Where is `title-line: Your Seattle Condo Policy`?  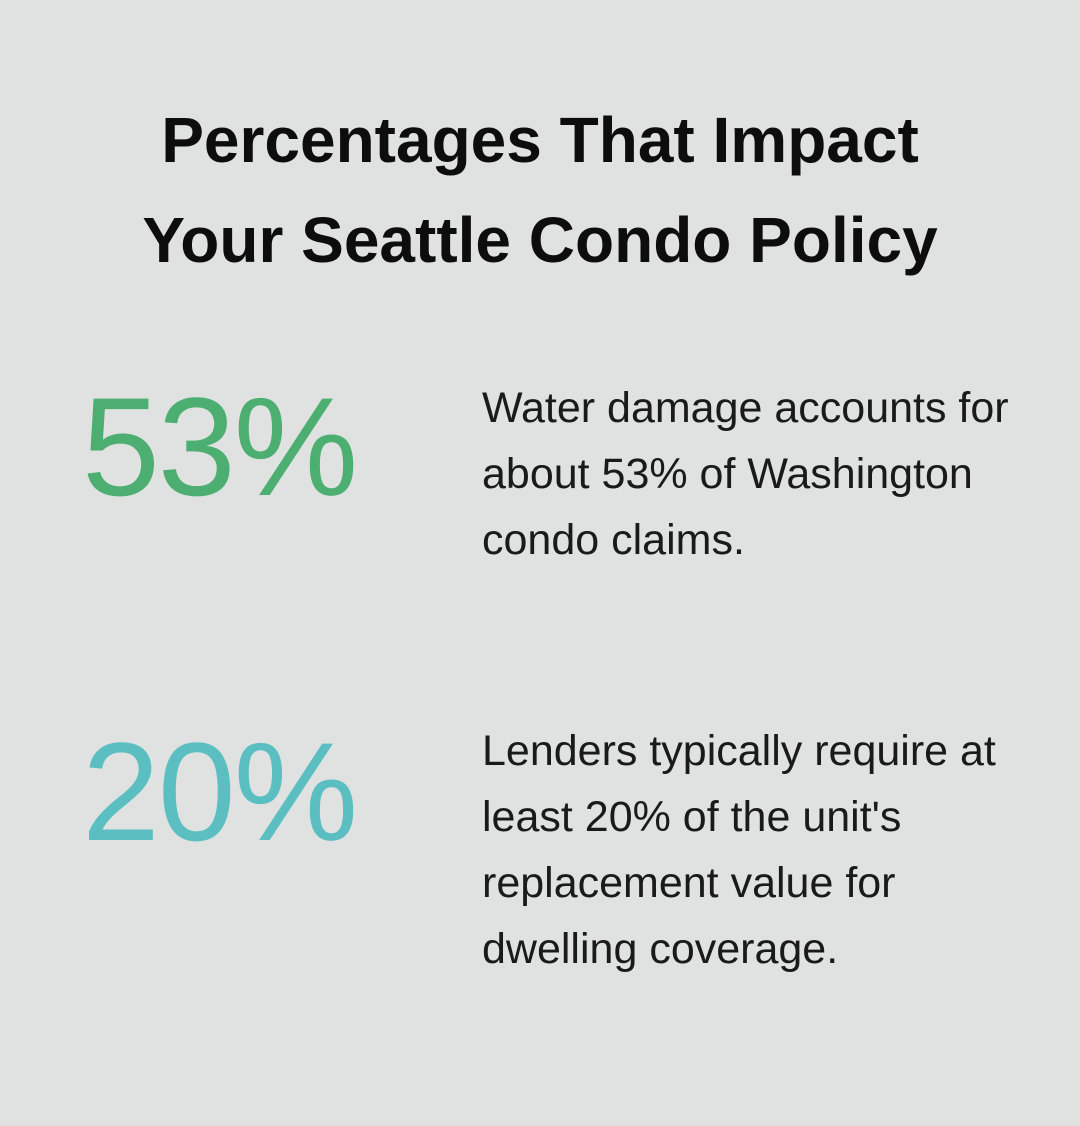 title-line: Your Seattle Condo Policy is located at coordinates (540, 240).